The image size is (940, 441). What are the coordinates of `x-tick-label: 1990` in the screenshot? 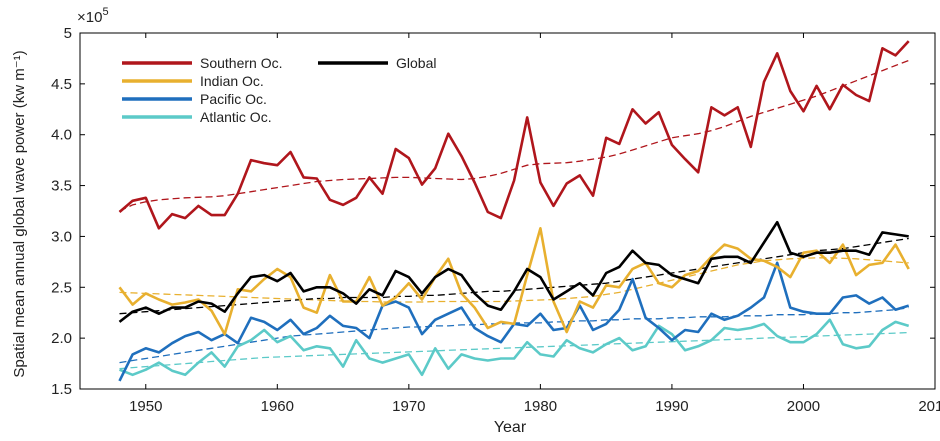 It's located at (671, 406).